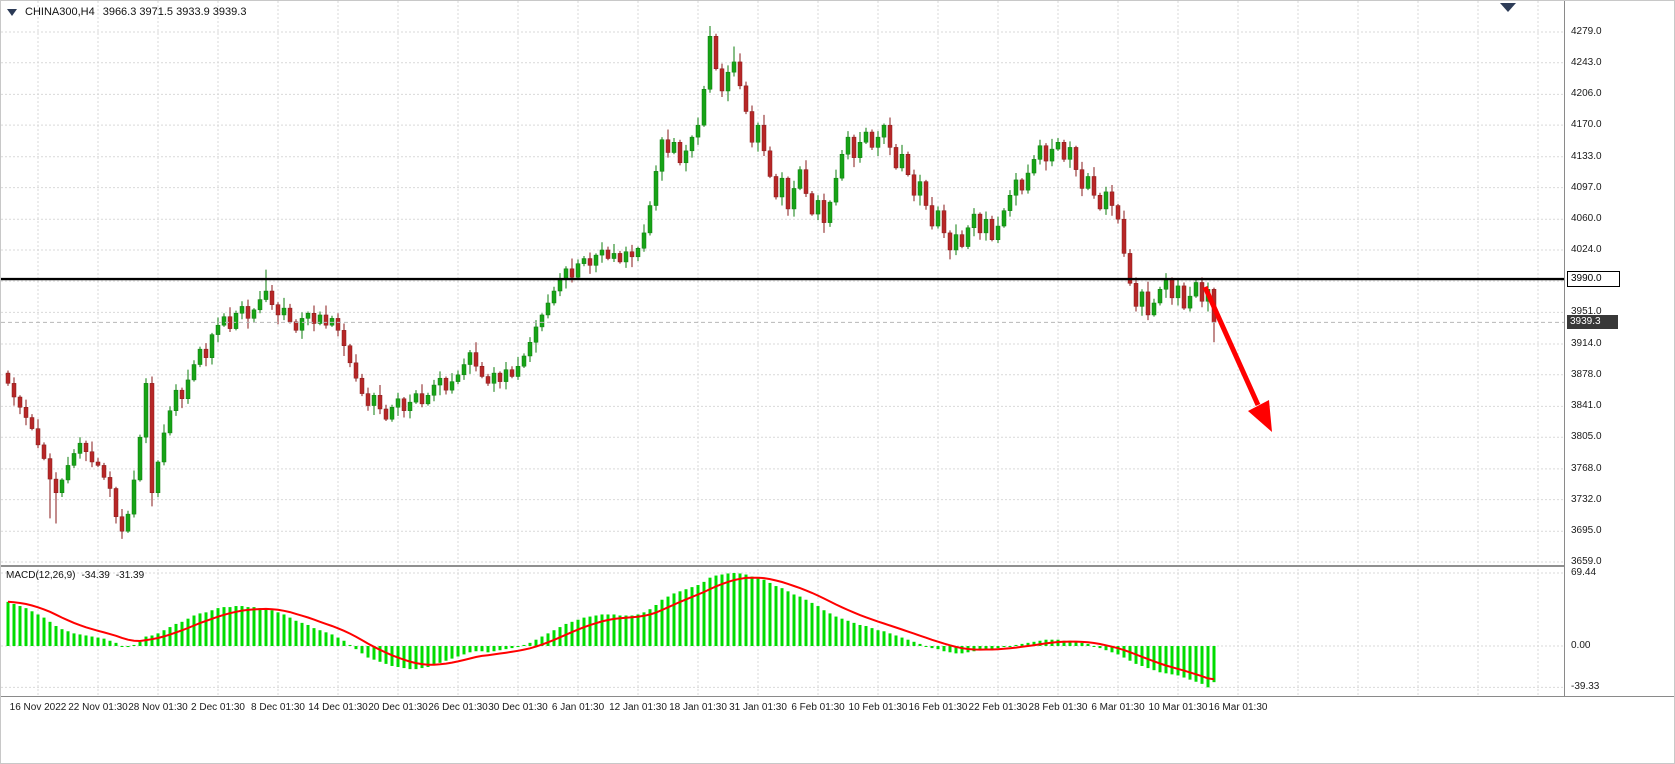 This screenshot has height=764, width=1675. Describe the element at coordinates (1178, 707) in the screenshot. I see `time-axis-label: 10 Mar 01:30` at that location.